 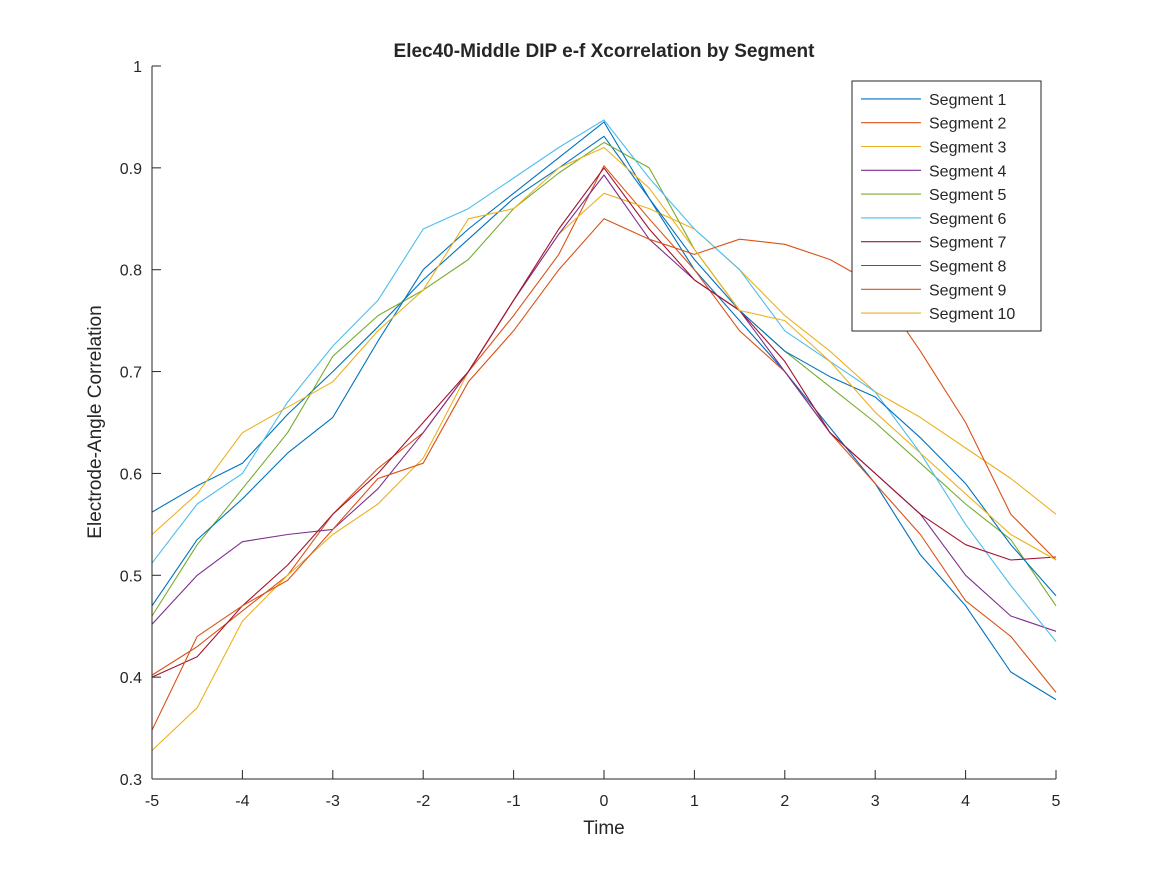 I want to click on y-tick-label: 0.6, so click(x=131, y=474).